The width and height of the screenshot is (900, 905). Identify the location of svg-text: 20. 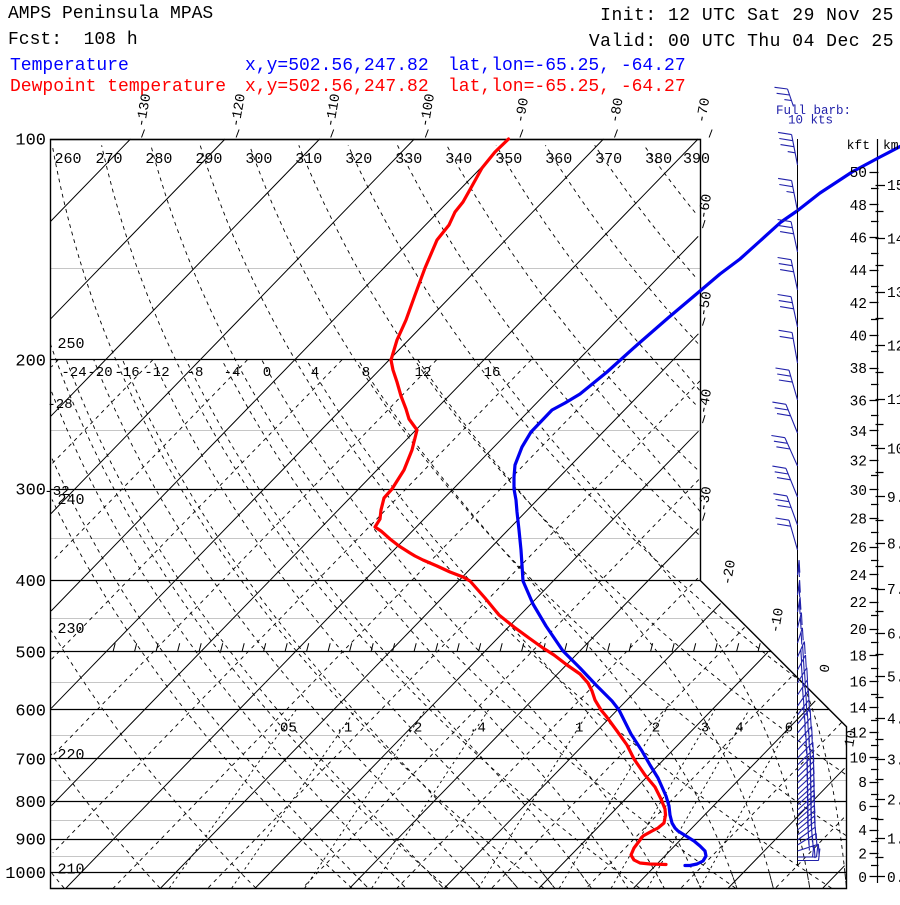
(858, 631).